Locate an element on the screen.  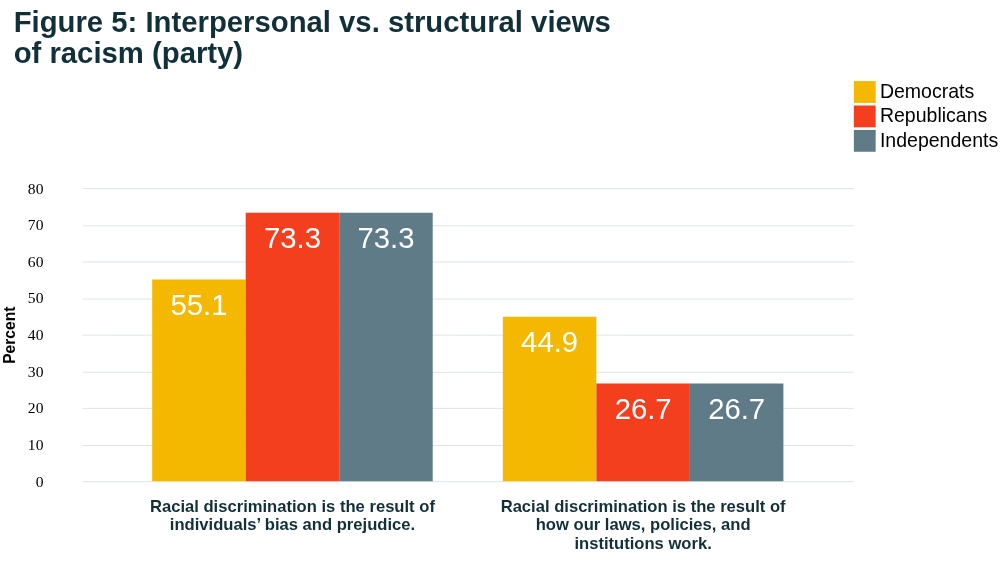
y-tick-label: 40 is located at coordinates (35, 335).